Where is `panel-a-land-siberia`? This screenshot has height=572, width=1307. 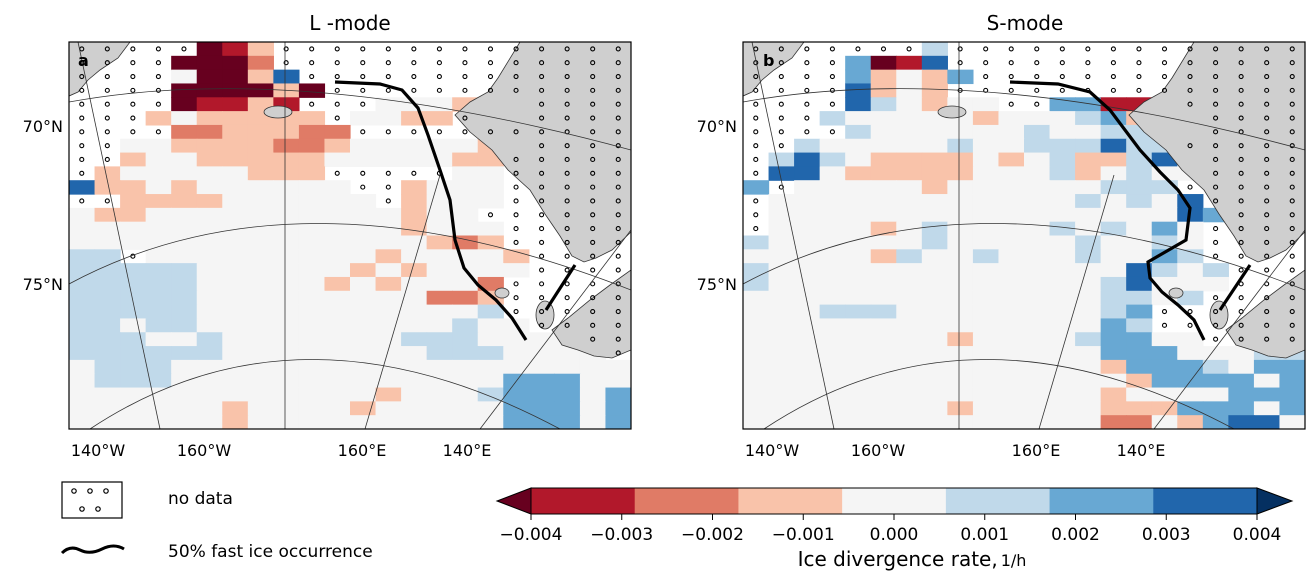 panel-a-land-siberia is located at coordinates (542, 152).